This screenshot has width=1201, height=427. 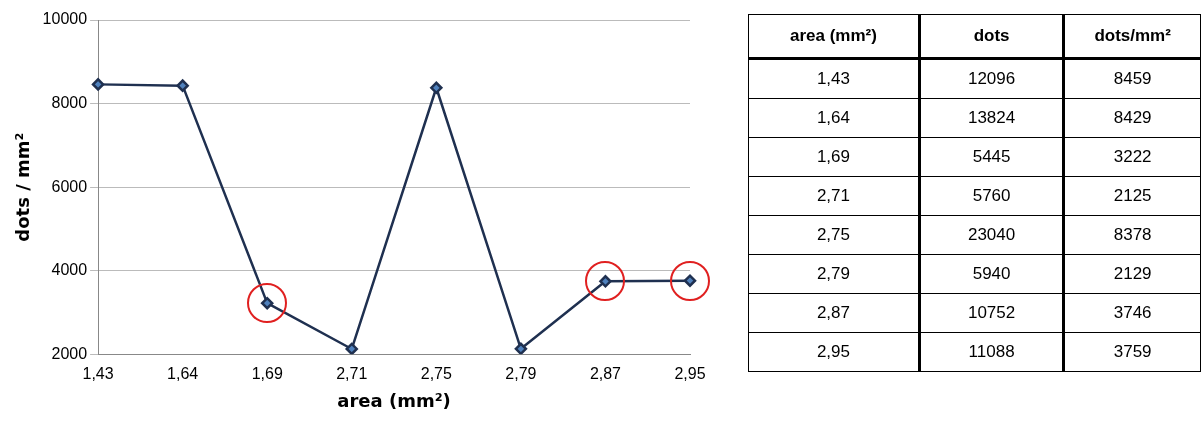 I want to click on category-label: 1,64, so click(x=834, y=118).